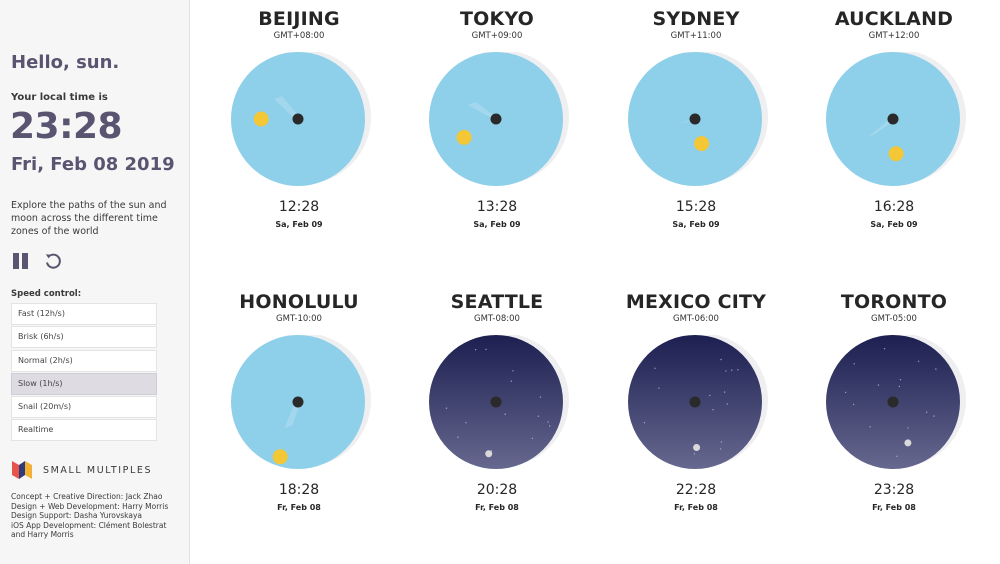 Image resolution: width=1000 pixels, height=564 pixels. What do you see at coordinates (894, 19) in the screenshot?
I see `city-name: AUCKLAND` at bounding box center [894, 19].